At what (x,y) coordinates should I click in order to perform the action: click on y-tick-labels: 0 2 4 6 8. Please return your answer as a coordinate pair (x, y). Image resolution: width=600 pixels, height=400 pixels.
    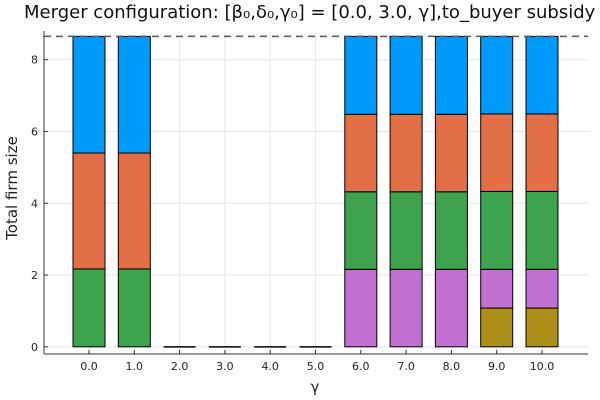
    Looking at the image, I should click on (34, 204).